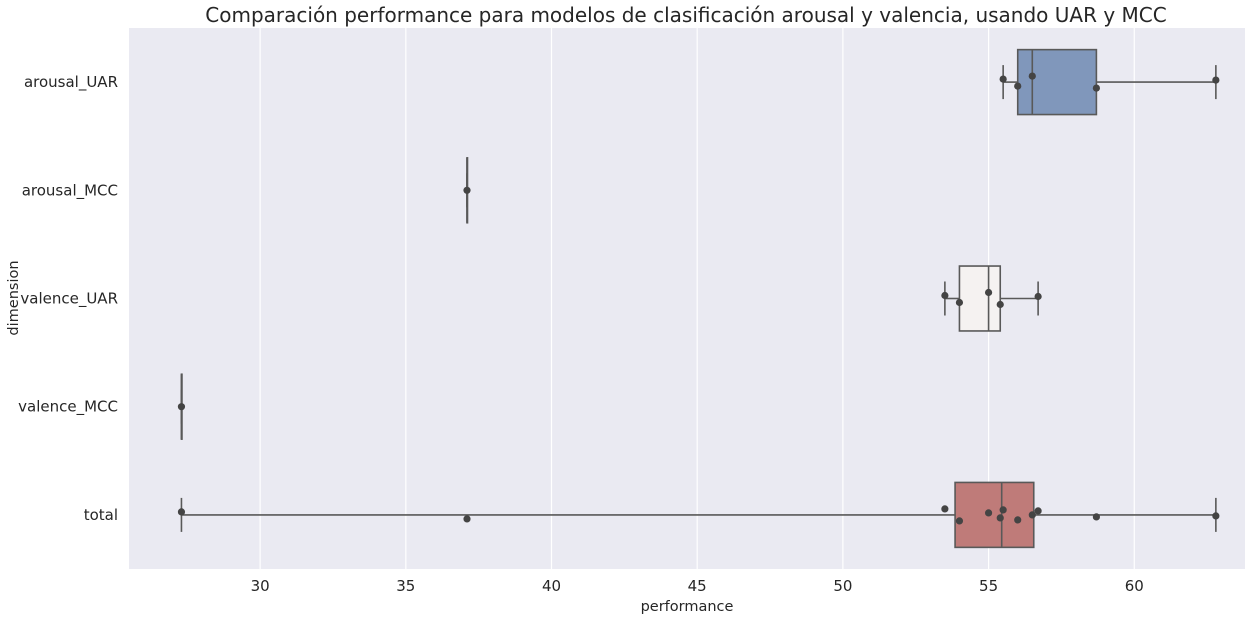 The height and width of the screenshot is (620, 1252). What do you see at coordinates (405, 586) in the screenshot?
I see `x-tick-label: 35` at bounding box center [405, 586].